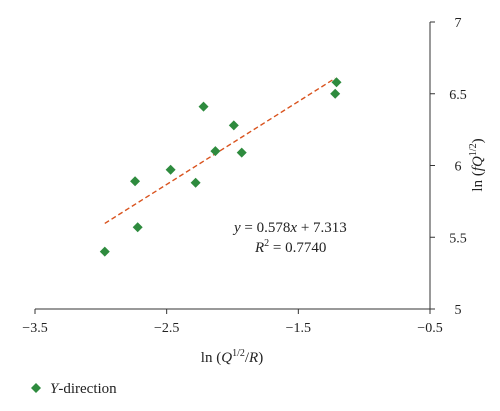 The height and width of the screenshot is (411, 500). I want to click on x-tick-label: −0.5, so click(429, 328).